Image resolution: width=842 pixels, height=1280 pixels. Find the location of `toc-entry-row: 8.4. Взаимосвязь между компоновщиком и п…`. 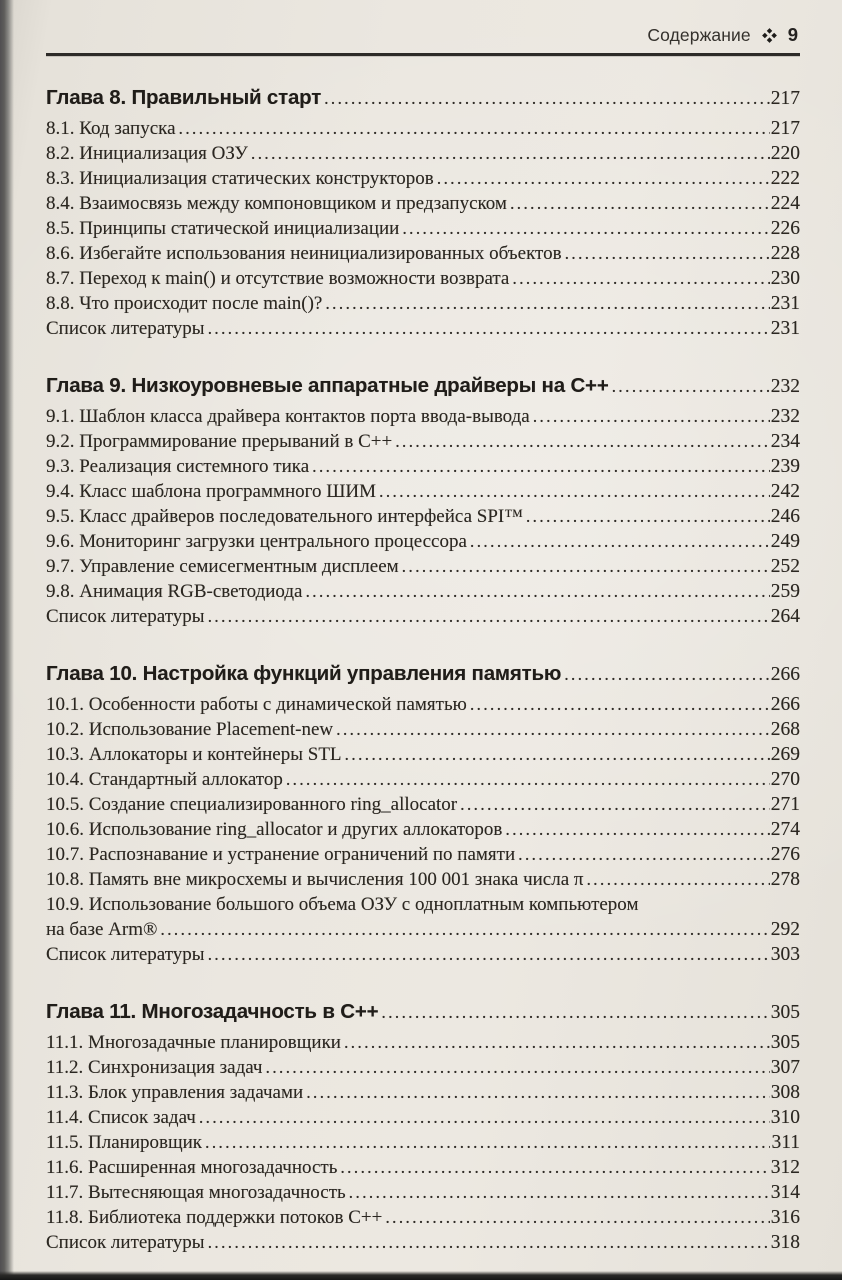

toc-entry-row: 8.4. Взаимосвязь между компоновщиком и п… is located at coordinates (423, 203).